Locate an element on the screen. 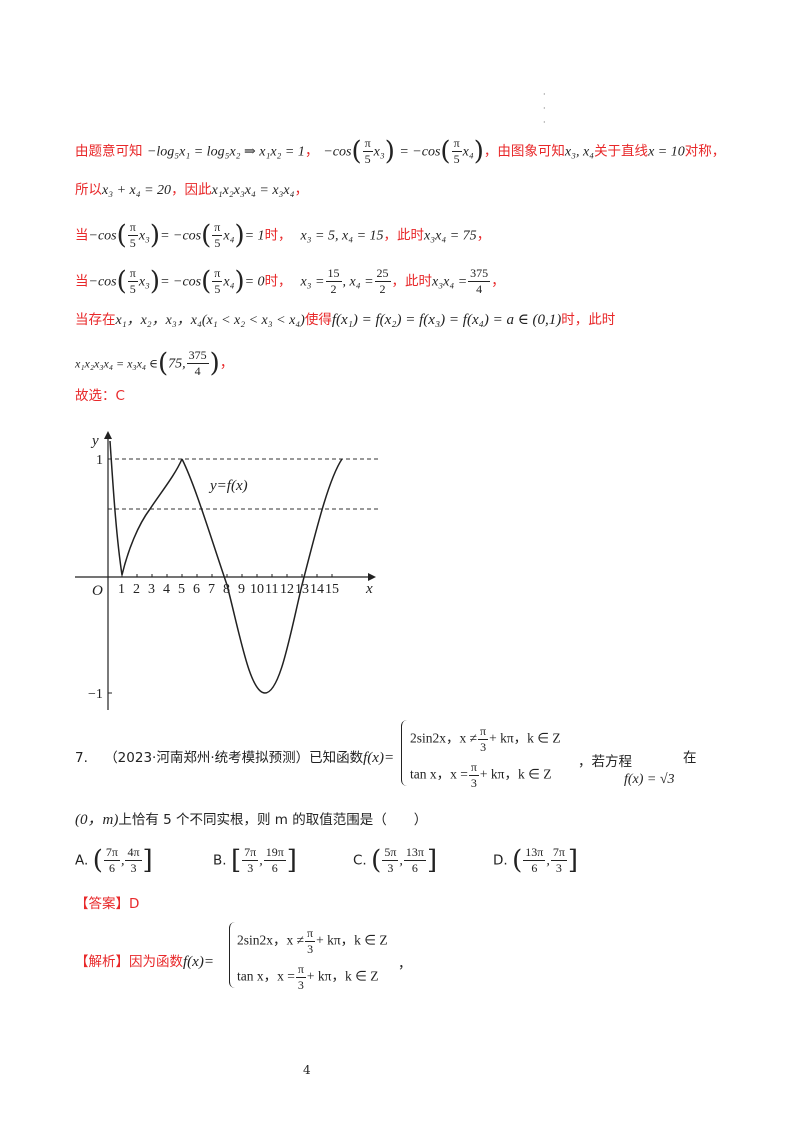 The height and width of the screenshot is (1132, 800). case-2-expr: tan x，x = is located at coordinates (266, 976).